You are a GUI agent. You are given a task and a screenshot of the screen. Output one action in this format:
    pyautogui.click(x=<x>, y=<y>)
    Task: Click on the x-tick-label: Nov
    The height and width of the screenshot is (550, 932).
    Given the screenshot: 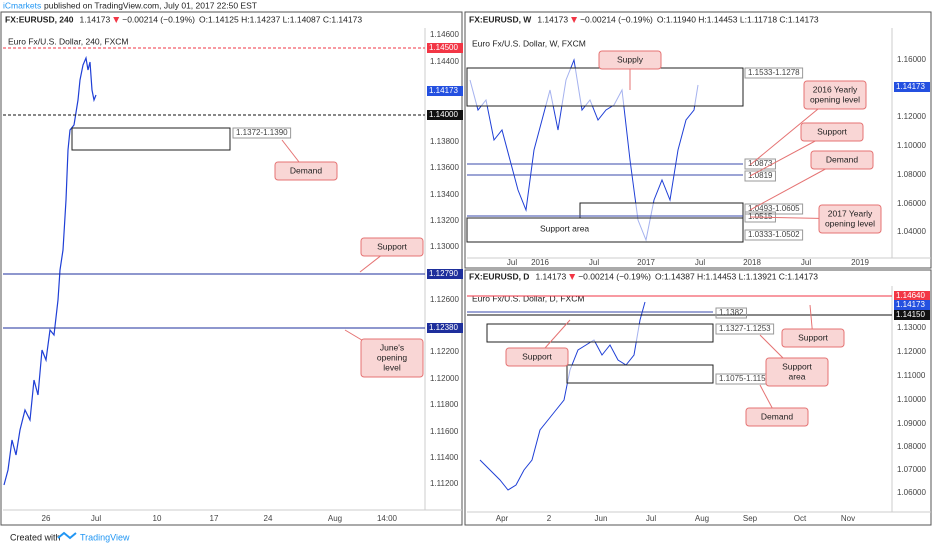 What is the action you would take?
    pyautogui.click(x=848, y=518)
    